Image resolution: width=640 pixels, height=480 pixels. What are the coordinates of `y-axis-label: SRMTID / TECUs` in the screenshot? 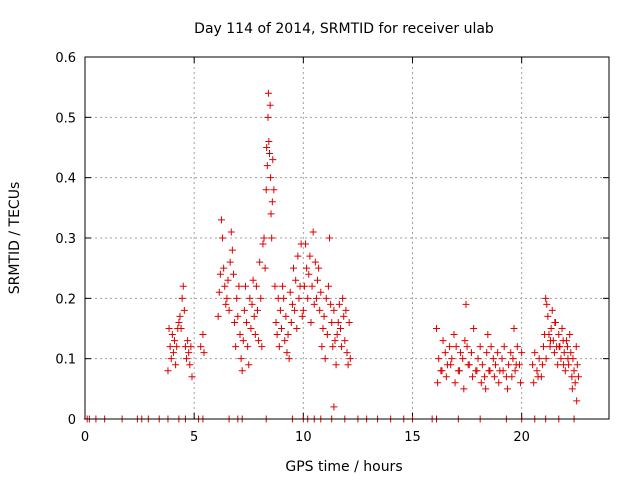 It's located at (15, 238).